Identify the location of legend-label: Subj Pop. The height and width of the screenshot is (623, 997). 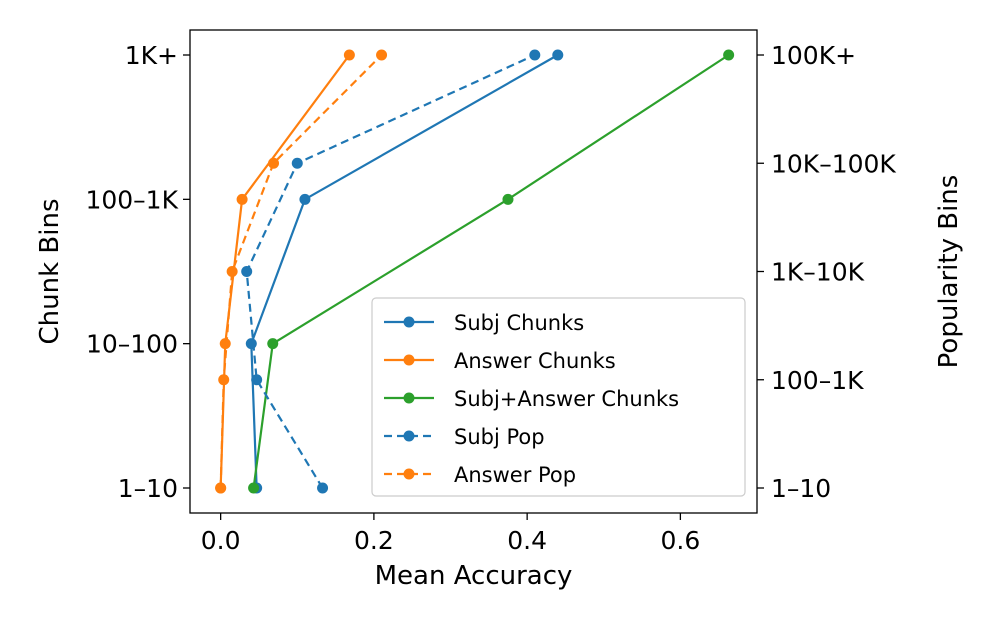
(499, 437).